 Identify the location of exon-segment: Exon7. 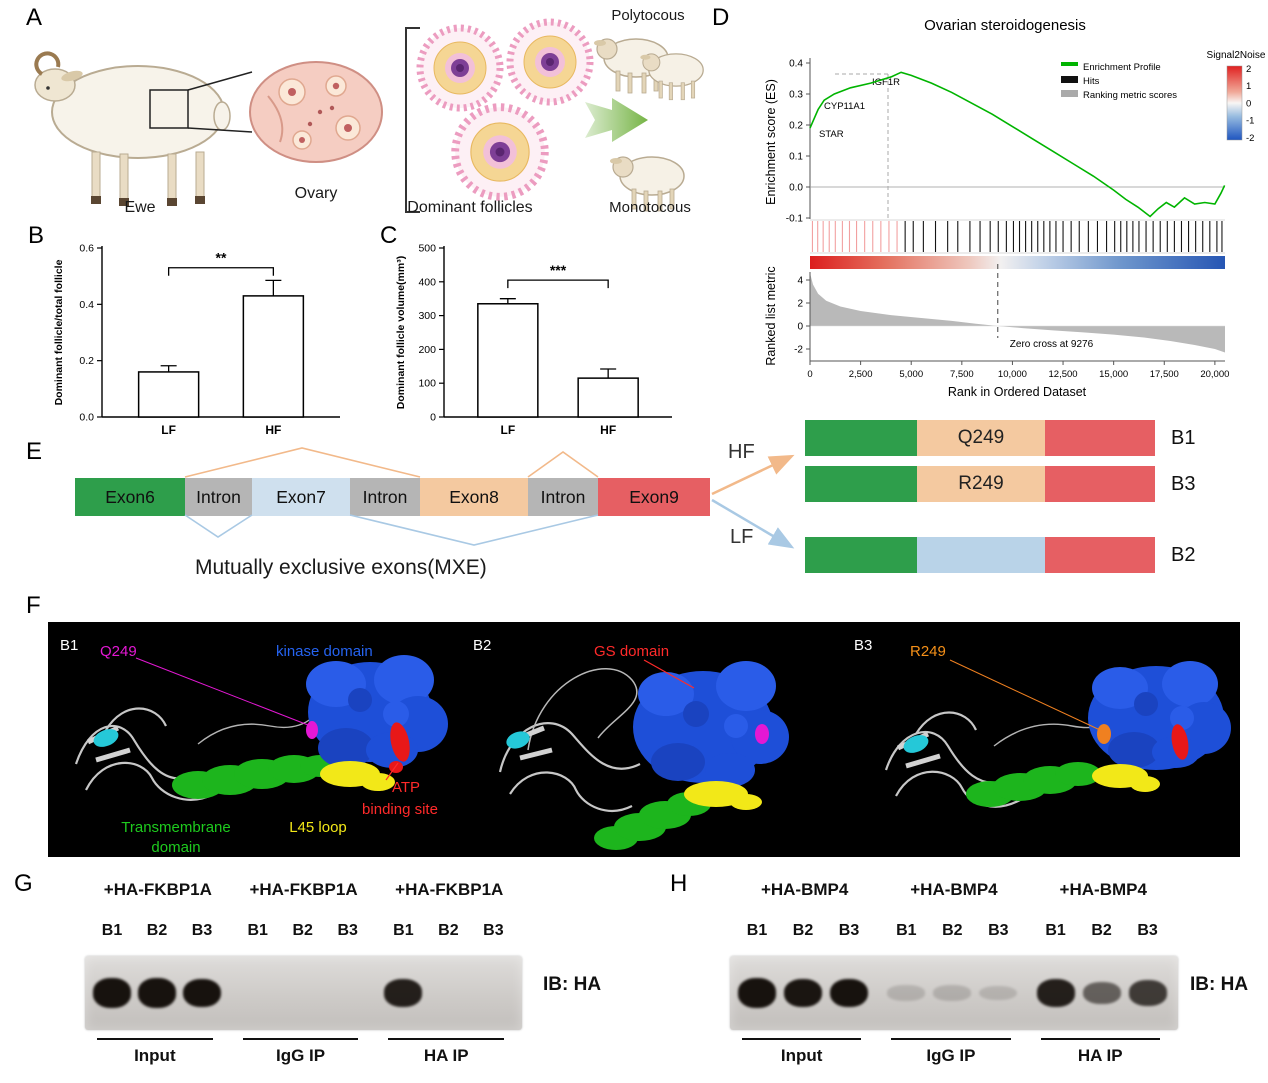
(301, 497).